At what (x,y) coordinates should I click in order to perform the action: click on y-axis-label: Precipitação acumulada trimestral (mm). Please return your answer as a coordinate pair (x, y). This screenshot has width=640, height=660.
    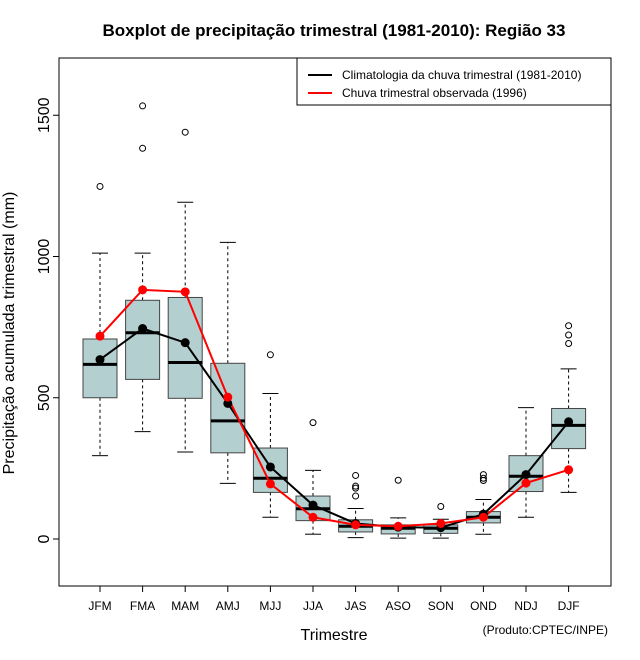
    Looking at the image, I should click on (9, 333).